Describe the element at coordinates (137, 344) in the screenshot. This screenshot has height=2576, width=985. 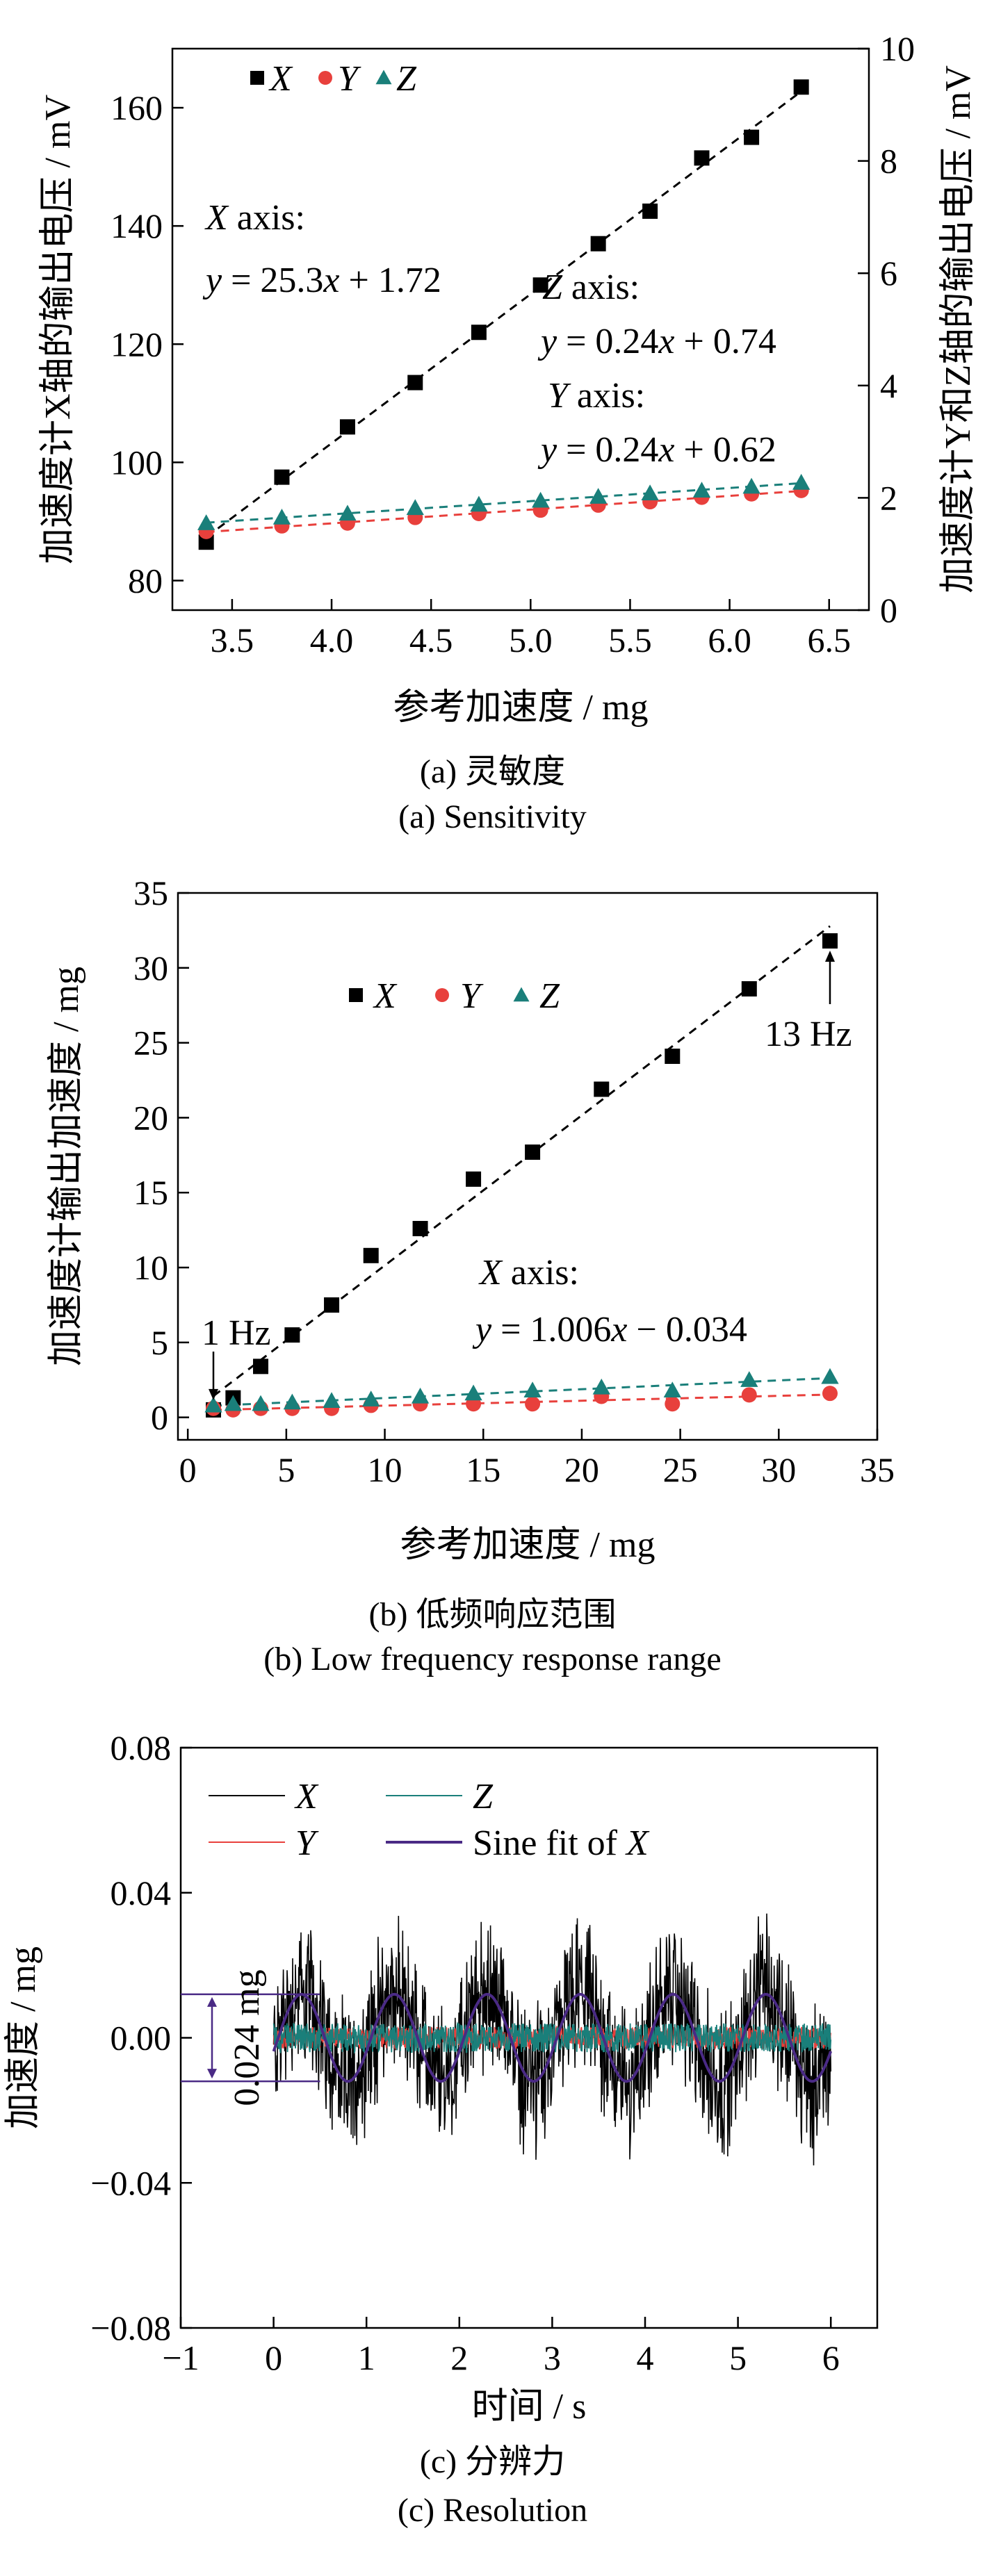
I see `a-yl-tick-label: 120` at that location.